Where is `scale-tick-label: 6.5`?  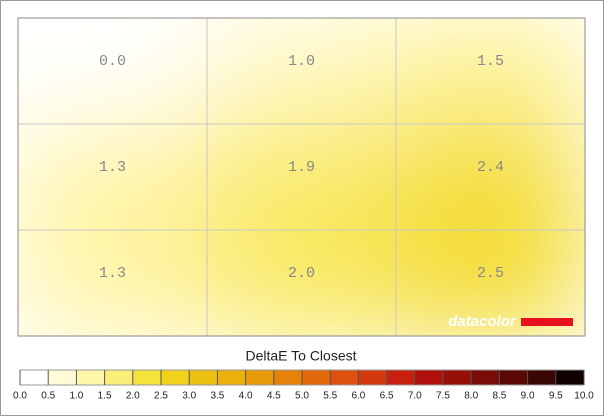 scale-tick-label: 6.5 is located at coordinates (387, 396).